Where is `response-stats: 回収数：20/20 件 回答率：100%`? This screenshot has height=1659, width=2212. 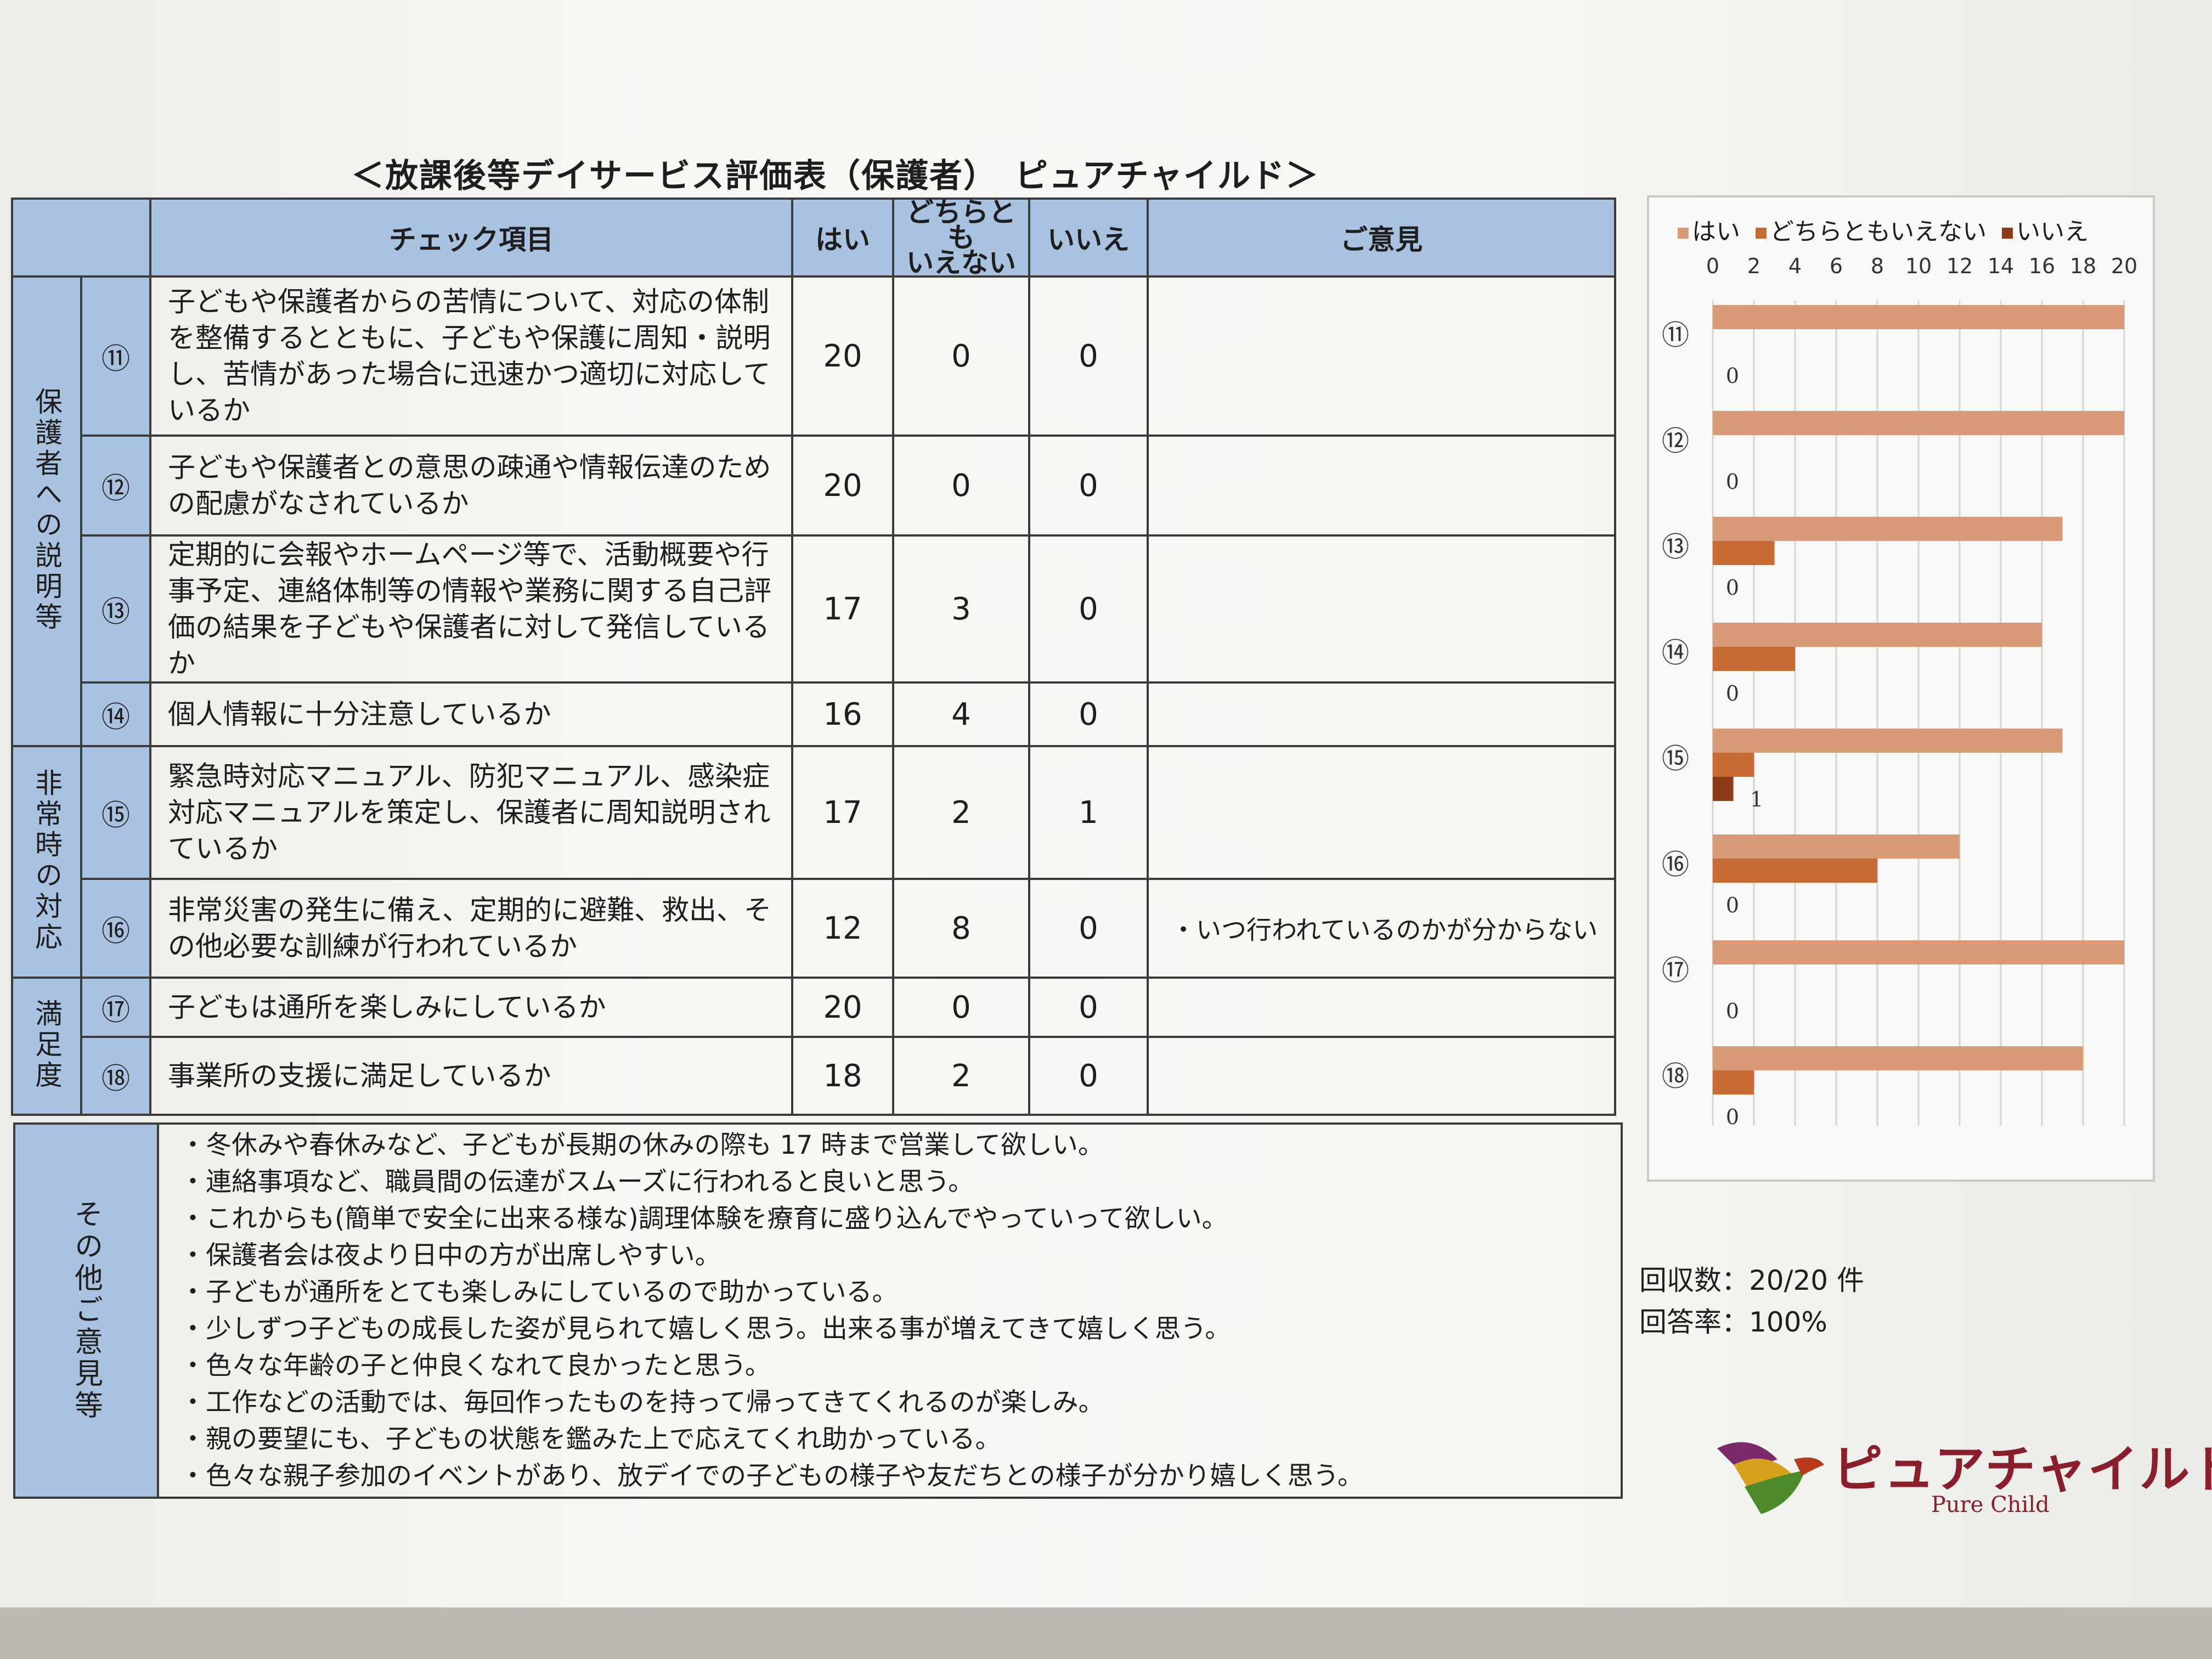
response-stats: 回収数：20/20 件 回答率：100% is located at coordinates (1751, 1301).